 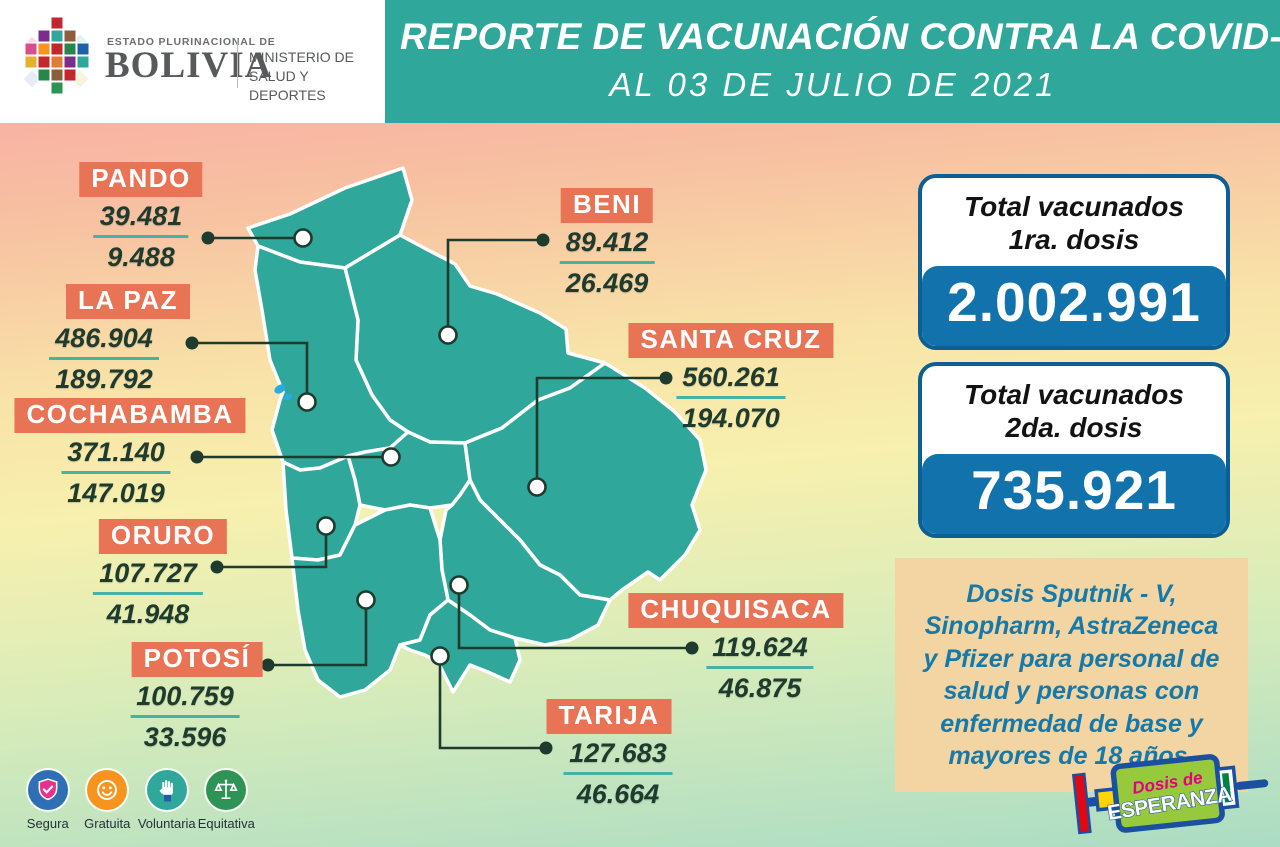 What do you see at coordinates (494, 286) in the screenshot?
I see `connector-beni` at bounding box center [494, 286].